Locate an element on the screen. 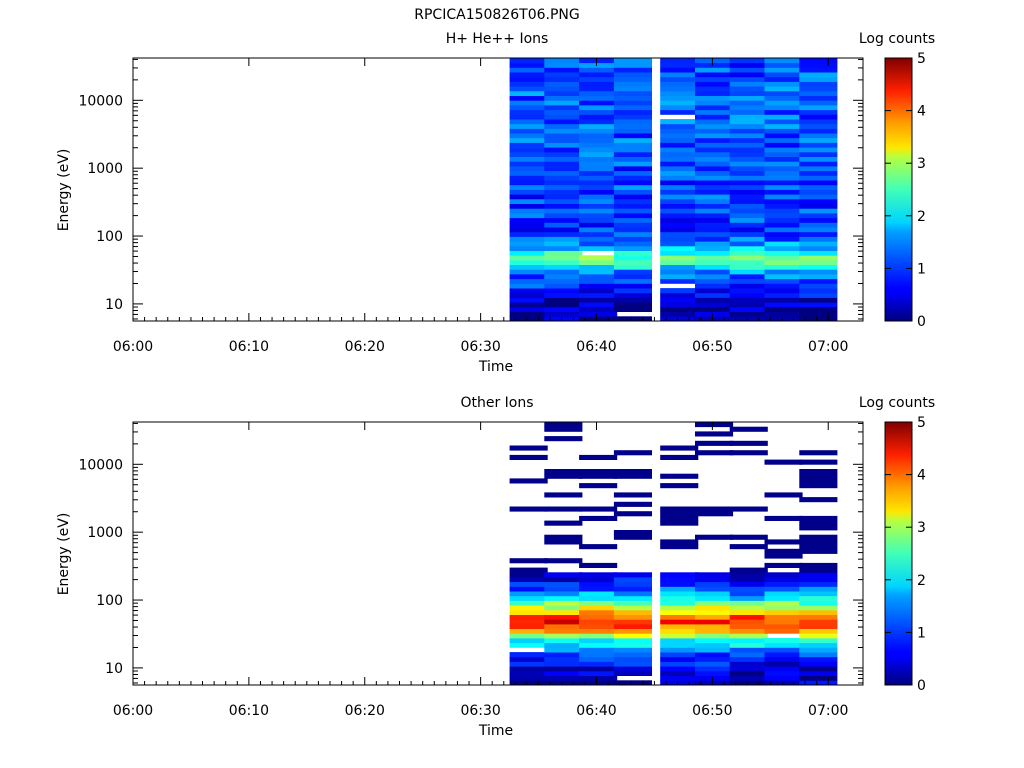 The image size is (1024, 768). y-tick-label: 100 is located at coordinates (109, 237).